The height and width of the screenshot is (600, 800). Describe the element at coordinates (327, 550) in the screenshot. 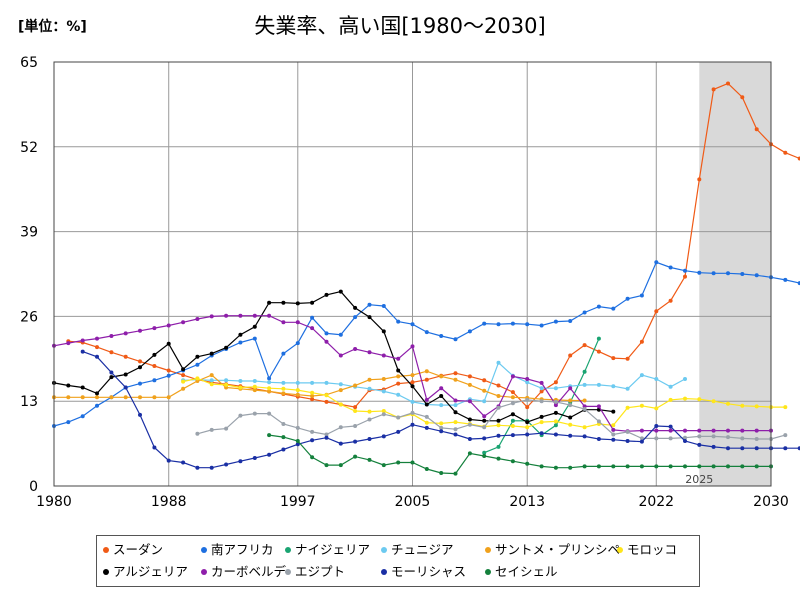

I see `legend-item: ナイジェリア` at that location.